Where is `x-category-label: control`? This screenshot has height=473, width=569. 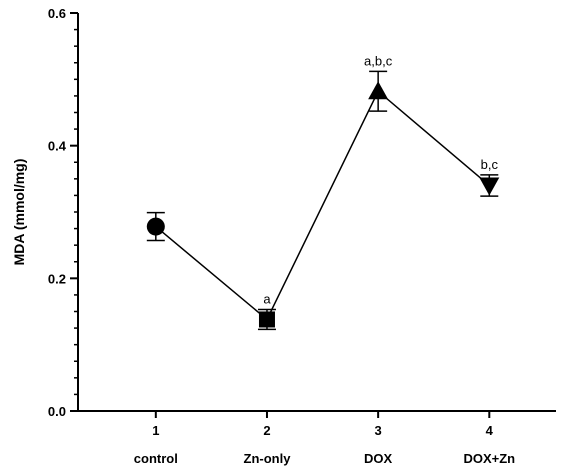 x-category-label: control is located at coordinates (156, 458).